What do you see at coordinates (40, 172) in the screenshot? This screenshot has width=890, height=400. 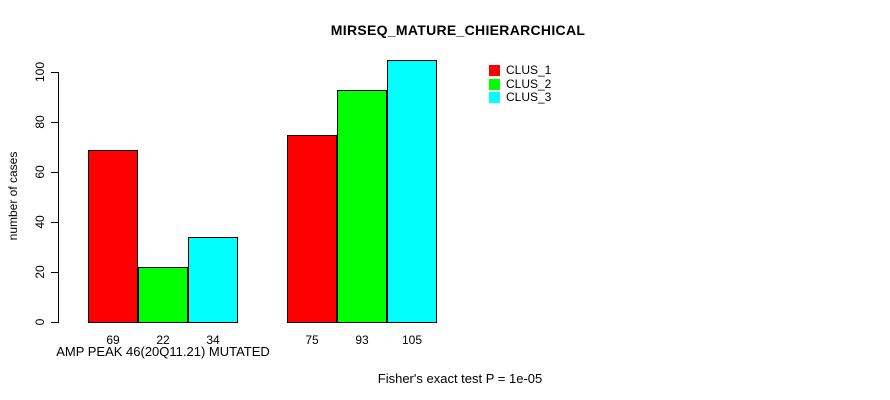 I see `y-tick-label: 60` at bounding box center [40, 172].